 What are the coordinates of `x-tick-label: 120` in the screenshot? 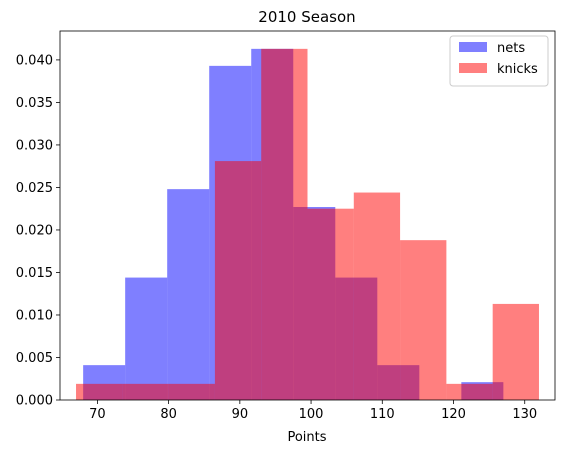 It's located at (453, 414).